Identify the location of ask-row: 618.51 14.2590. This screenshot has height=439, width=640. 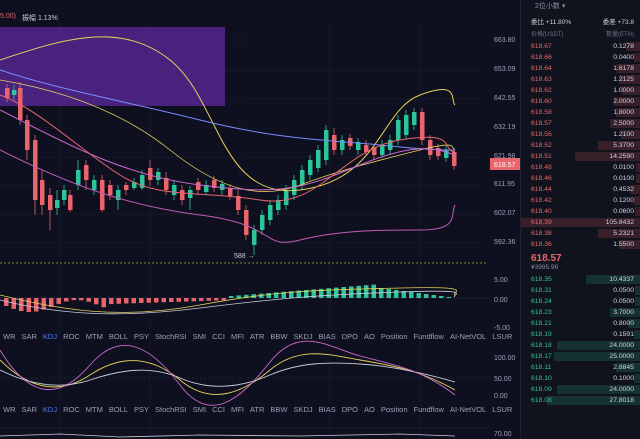
(580, 156).